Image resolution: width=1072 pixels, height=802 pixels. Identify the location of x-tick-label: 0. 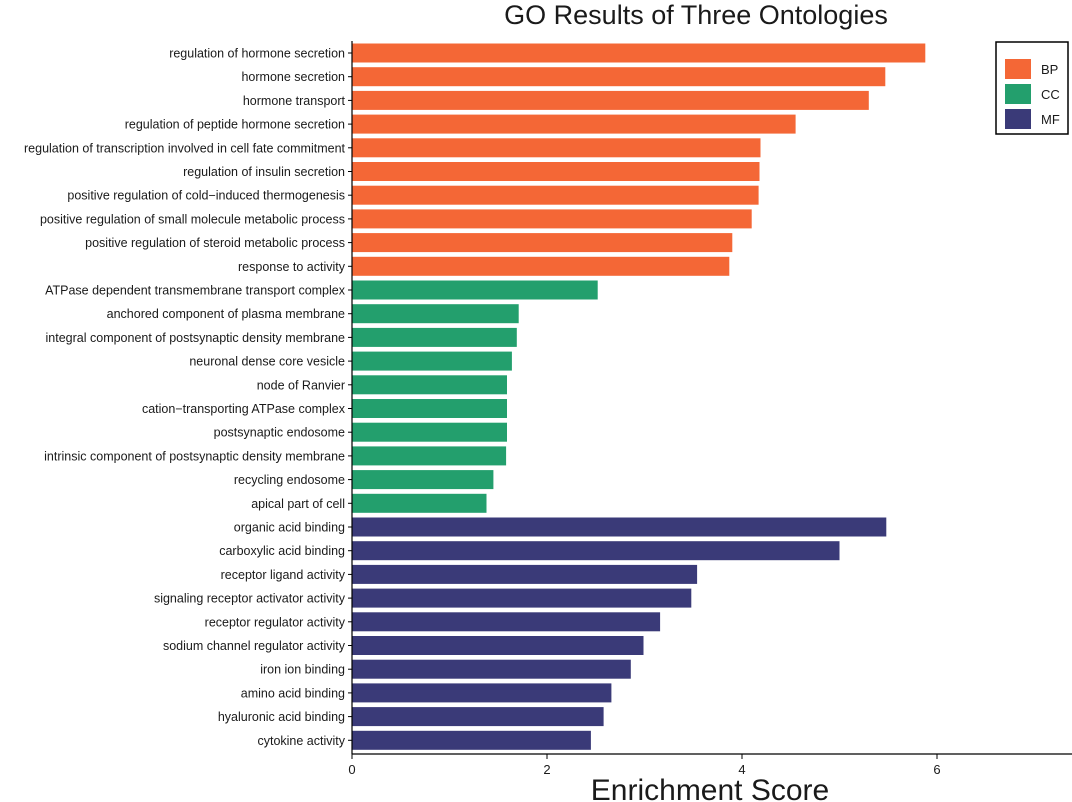
(351, 769).